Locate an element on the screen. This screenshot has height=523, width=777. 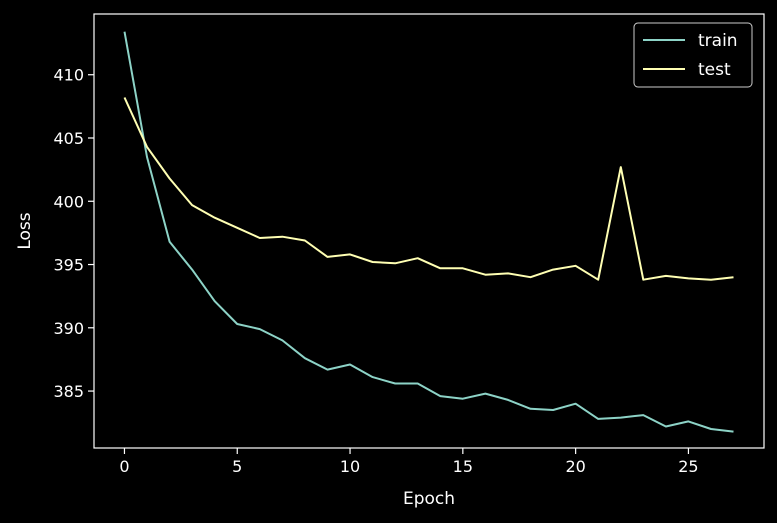
x-tick-label-0: 0 is located at coordinates (124, 466).